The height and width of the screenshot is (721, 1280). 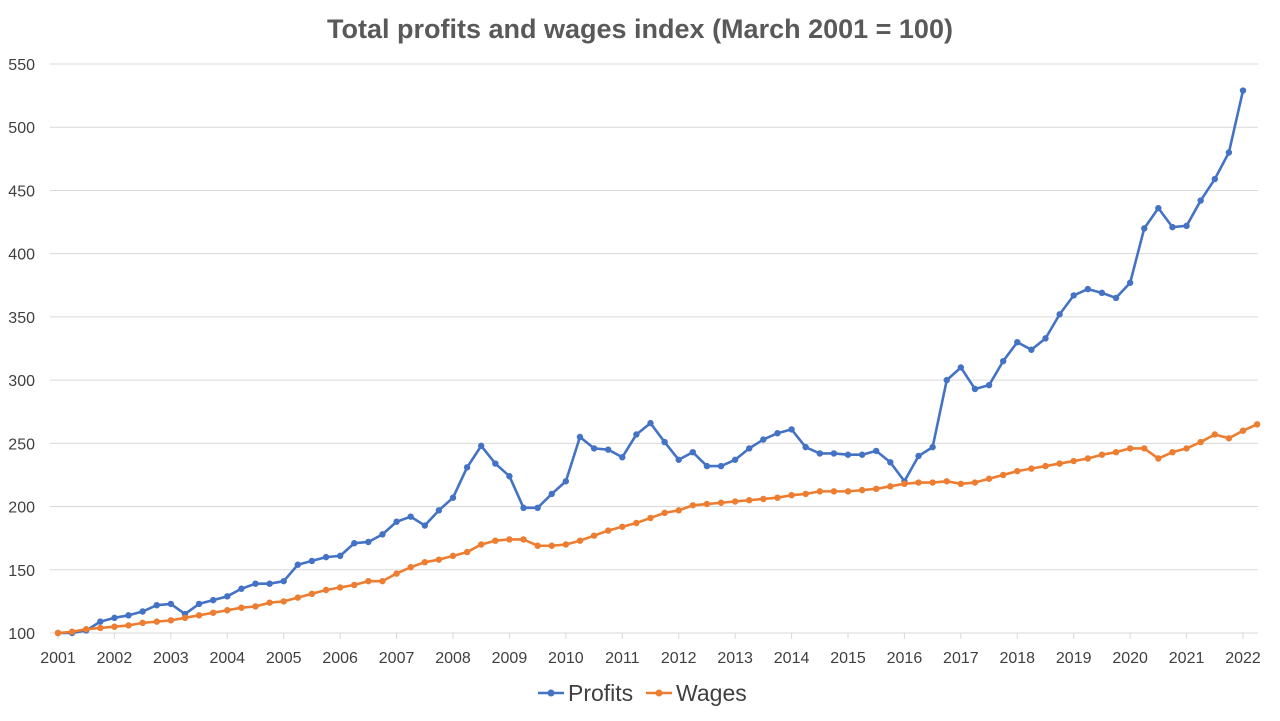 What do you see at coordinates (585, 693) in the screenshot?
I see `legend-item-profits: Profits` at bounding box center [585, 693].